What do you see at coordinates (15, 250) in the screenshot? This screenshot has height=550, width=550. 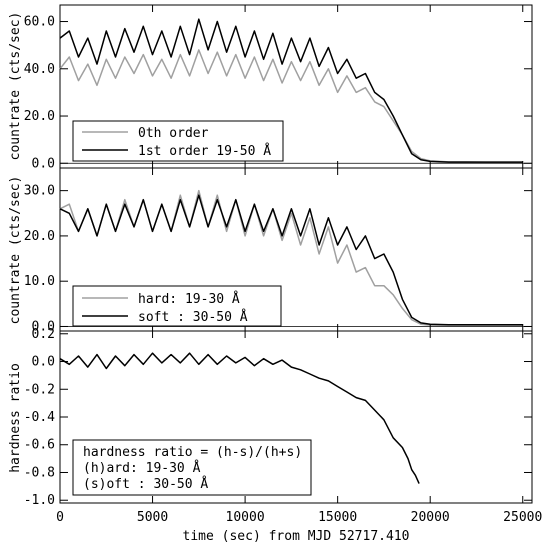 I see `panel-2-ylabel: countrate (cts/sec)` at bounding box center [15, 250].